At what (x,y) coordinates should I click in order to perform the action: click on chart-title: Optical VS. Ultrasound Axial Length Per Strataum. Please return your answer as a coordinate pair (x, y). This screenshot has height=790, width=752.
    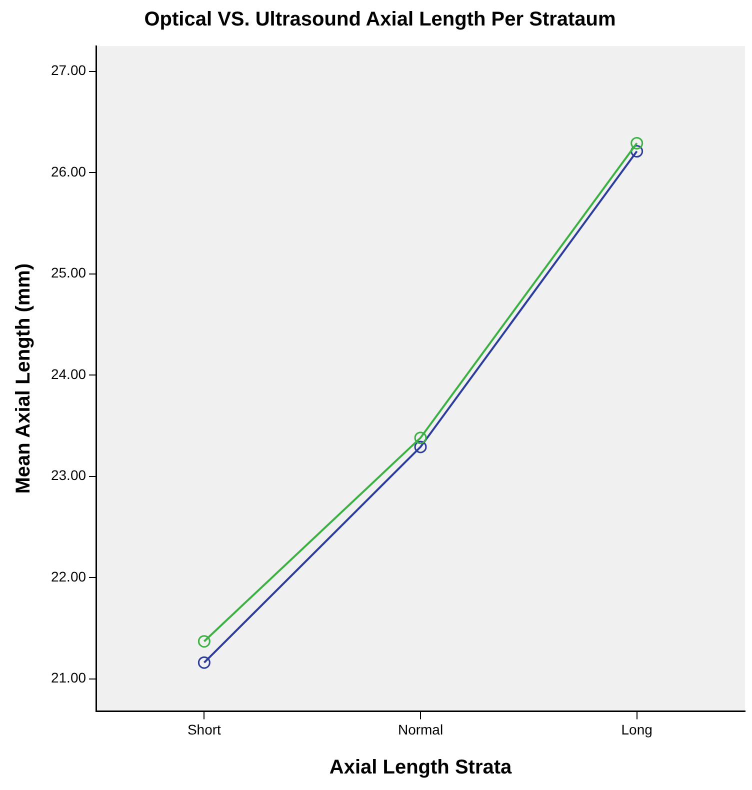
    Looking at the image, I should click on (380, 19).